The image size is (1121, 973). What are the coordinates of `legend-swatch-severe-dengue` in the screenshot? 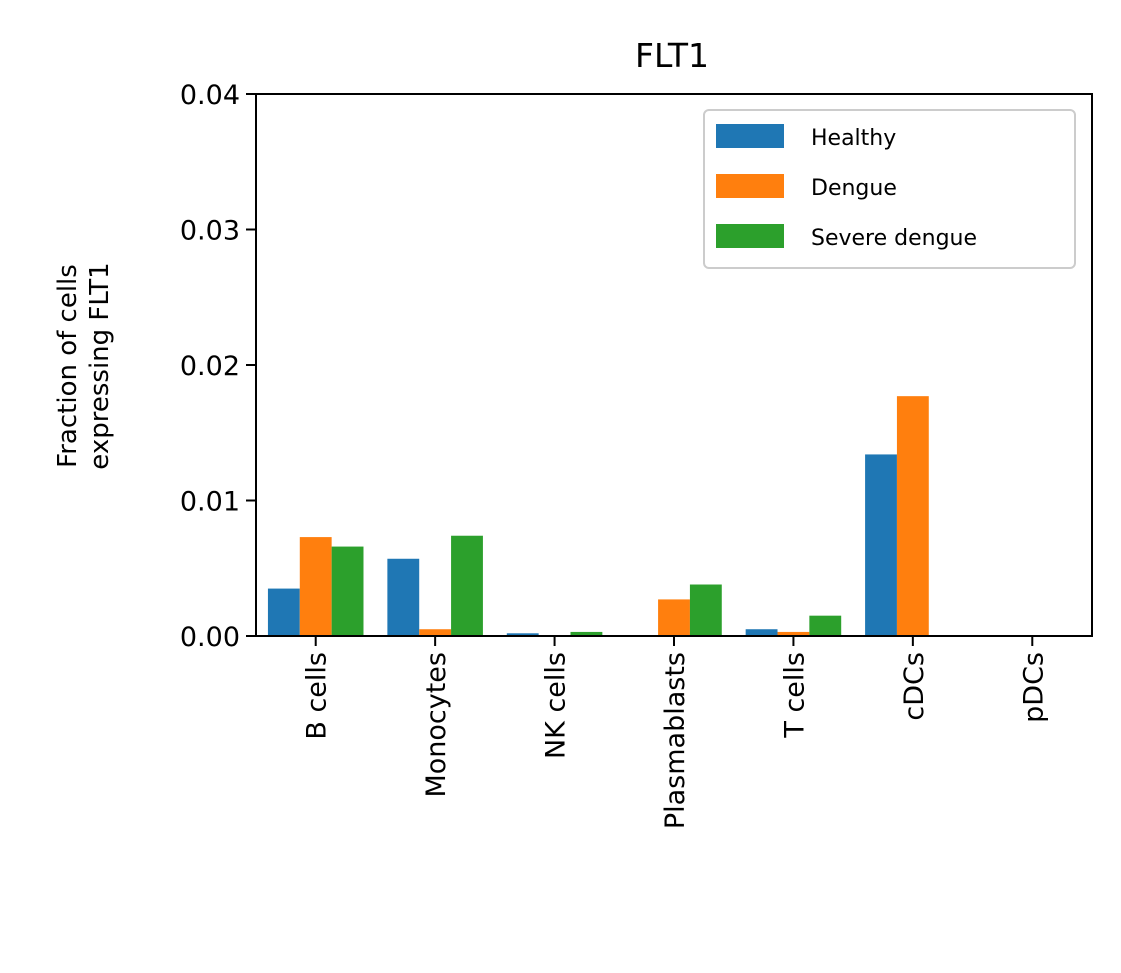 It's located at (750, 236).